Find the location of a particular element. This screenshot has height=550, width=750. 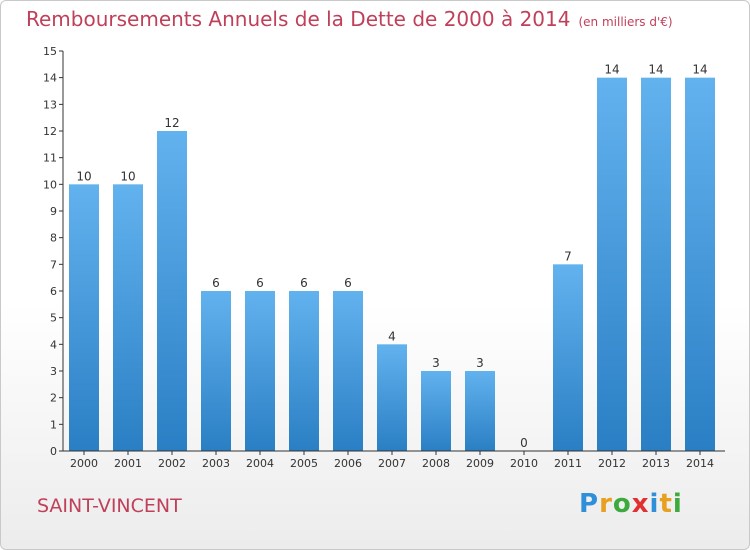

data-label: 12 is located at coordinates (171, 123).